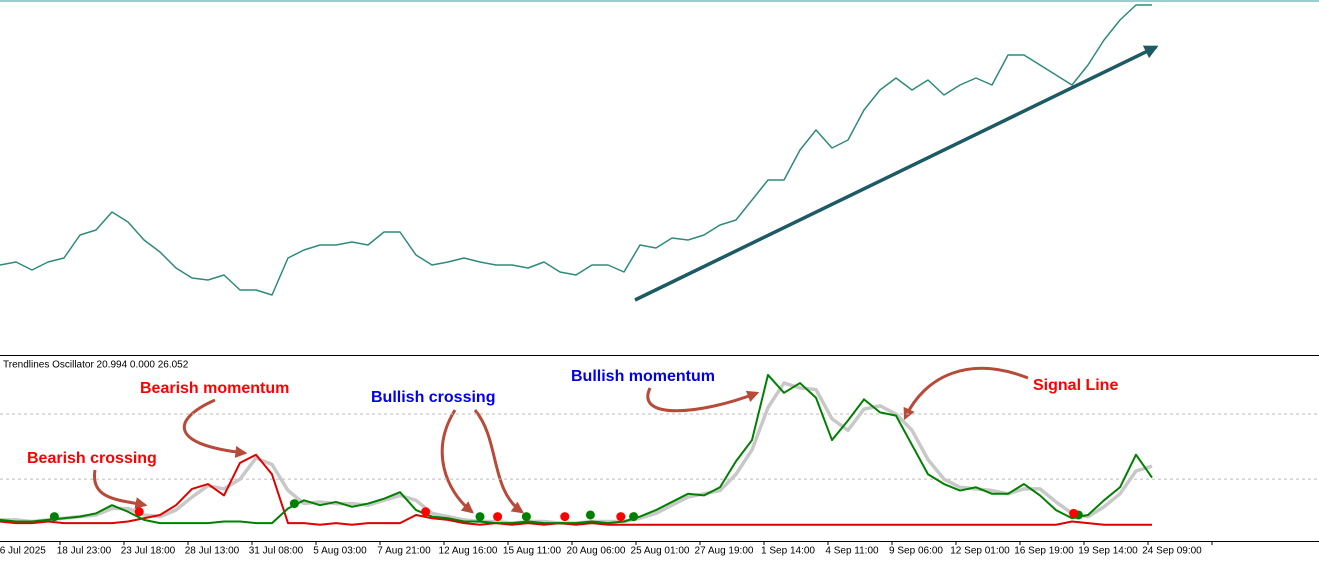  Describe the element at coordinates (788, 551) in the screenshot. I see `x-tick-label: 1 Sep 14:00` at that location.